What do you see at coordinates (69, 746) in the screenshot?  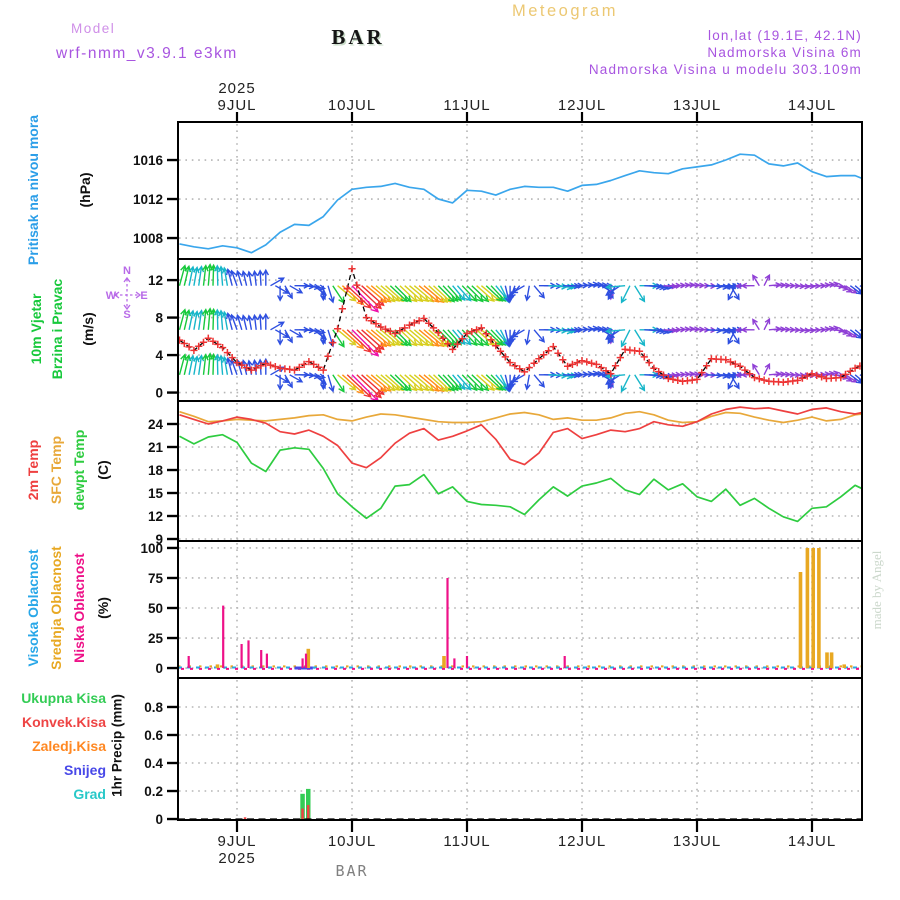 I see `precip-zaledj-label: Zaledj.Kisa` at bounding box center [69, 746].